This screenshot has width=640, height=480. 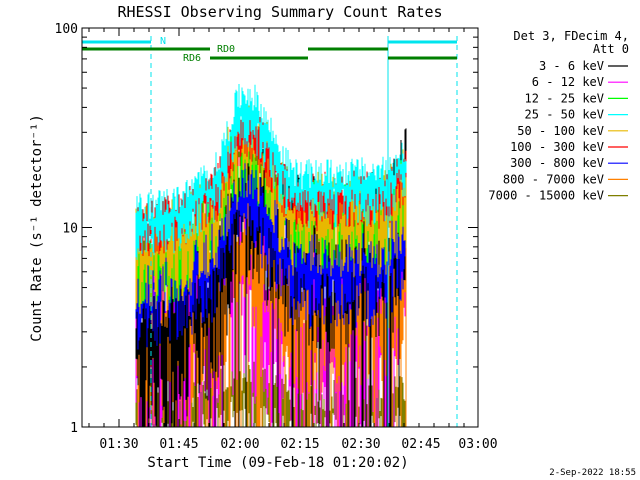 What do you see at coordinates (611, 49) in the screenshot?
I see `legend-header-line-2: Att 0` at bounding box center [611, 49].